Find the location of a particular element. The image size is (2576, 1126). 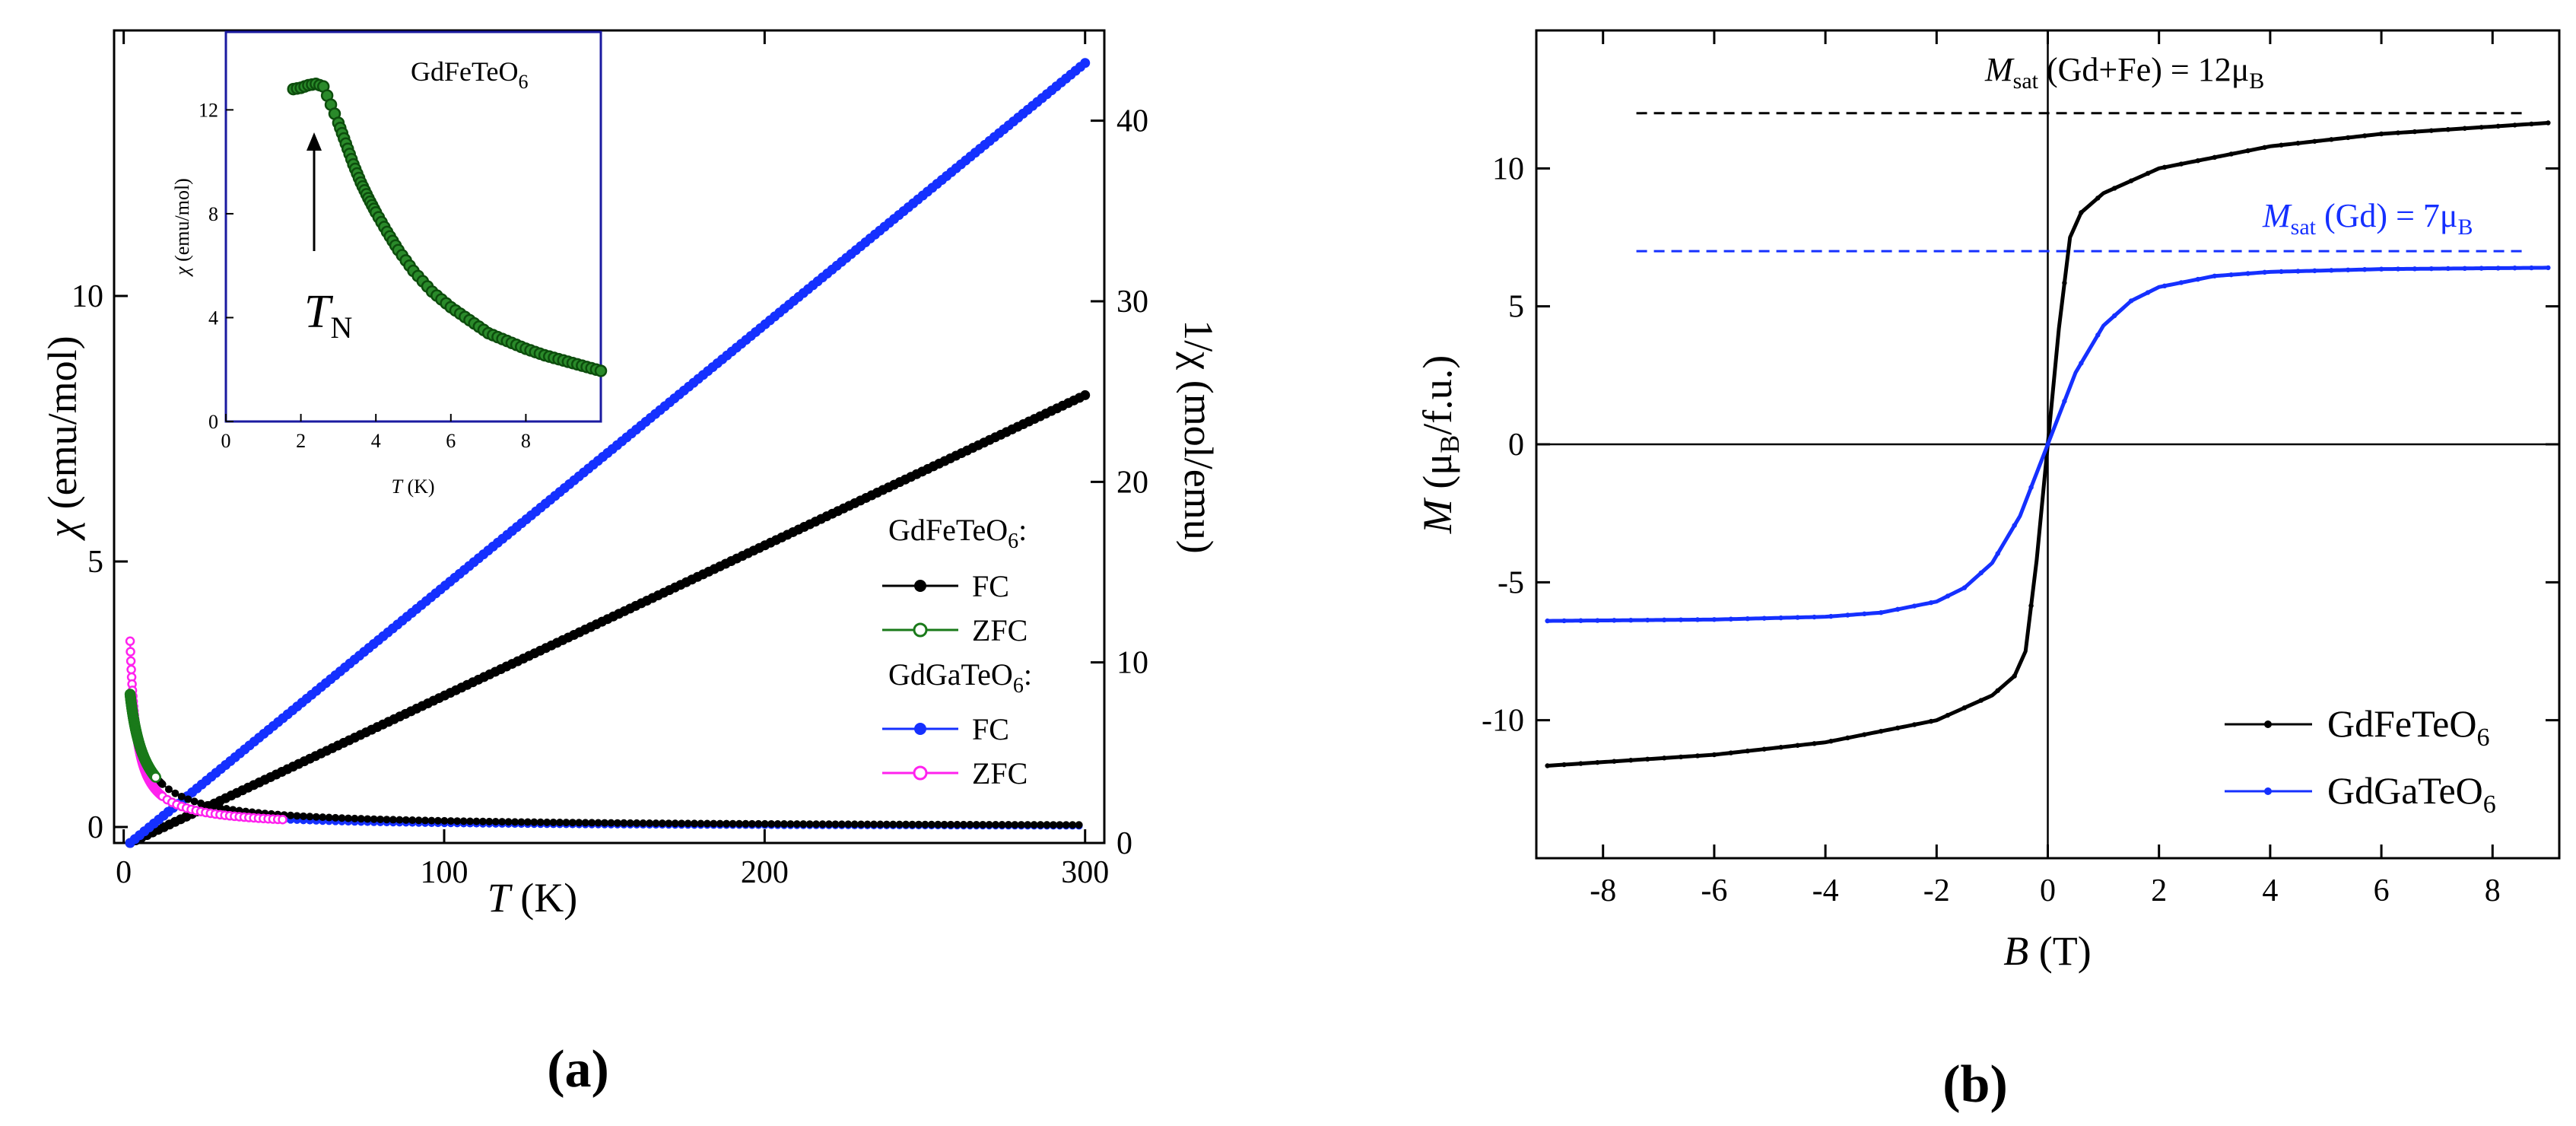

y-tick-label-5: 5 is located at coordinates (95, 562).